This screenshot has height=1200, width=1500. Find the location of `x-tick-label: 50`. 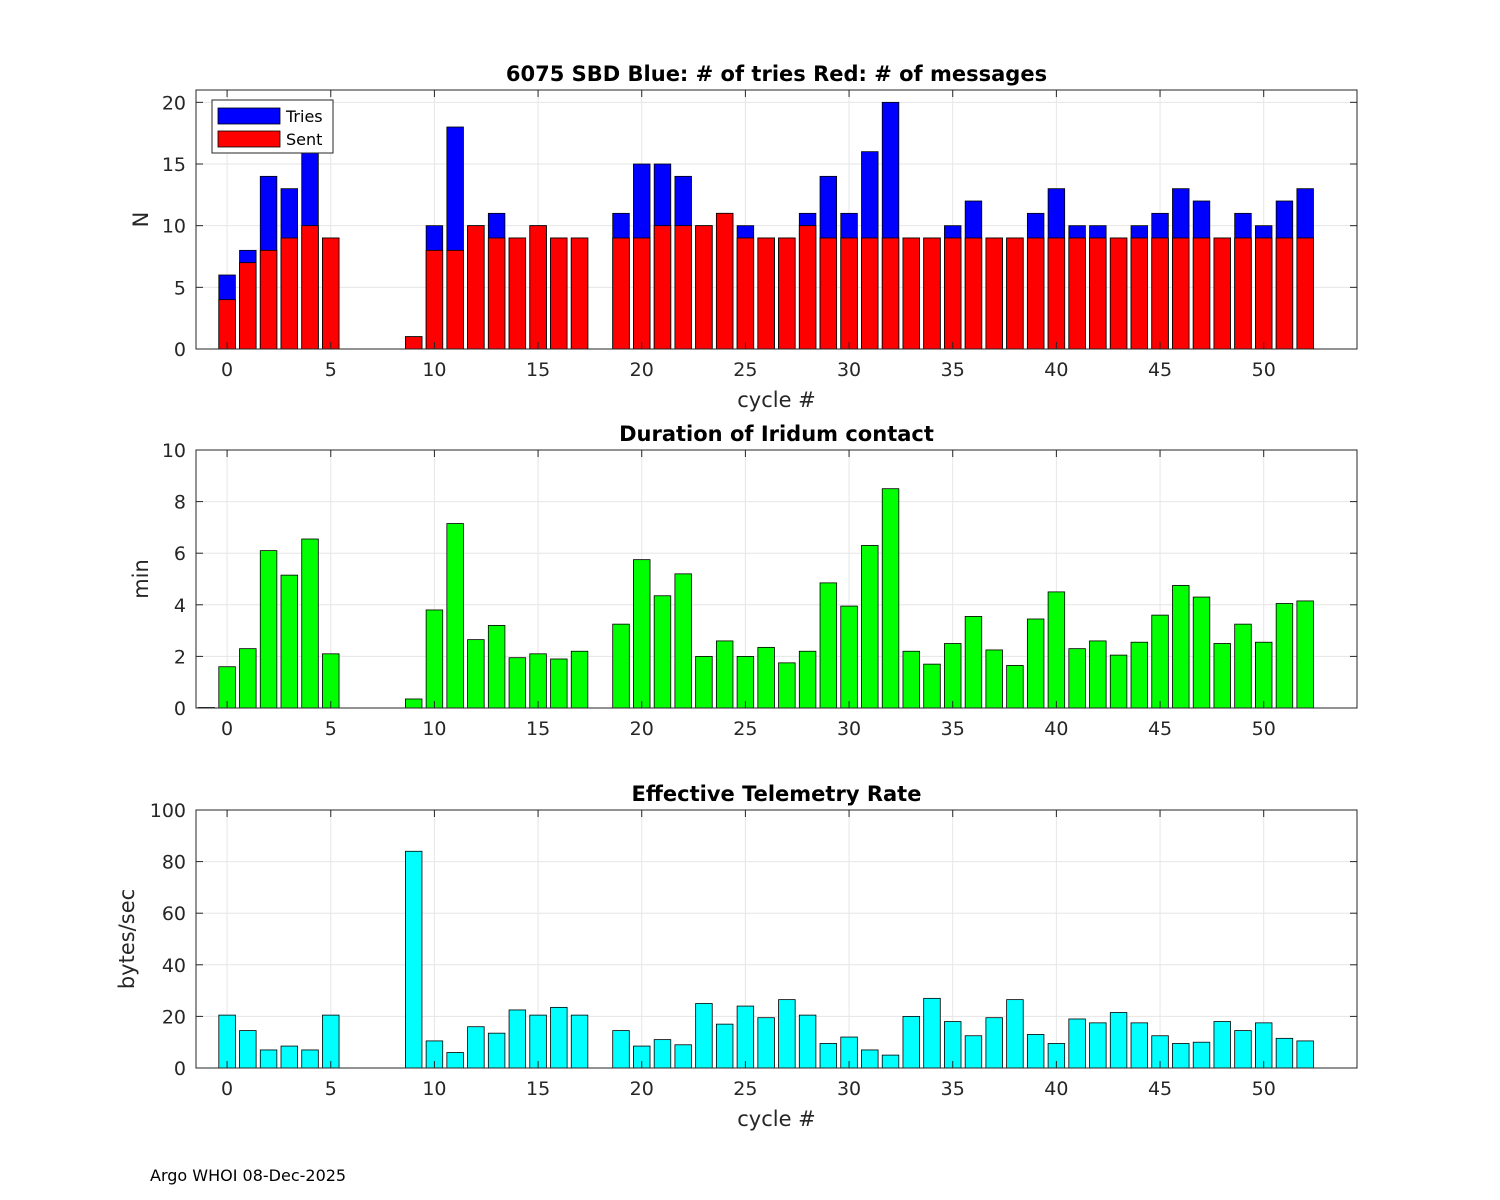

x-tick-label: 50 is located at coordinates (1264, 1089).